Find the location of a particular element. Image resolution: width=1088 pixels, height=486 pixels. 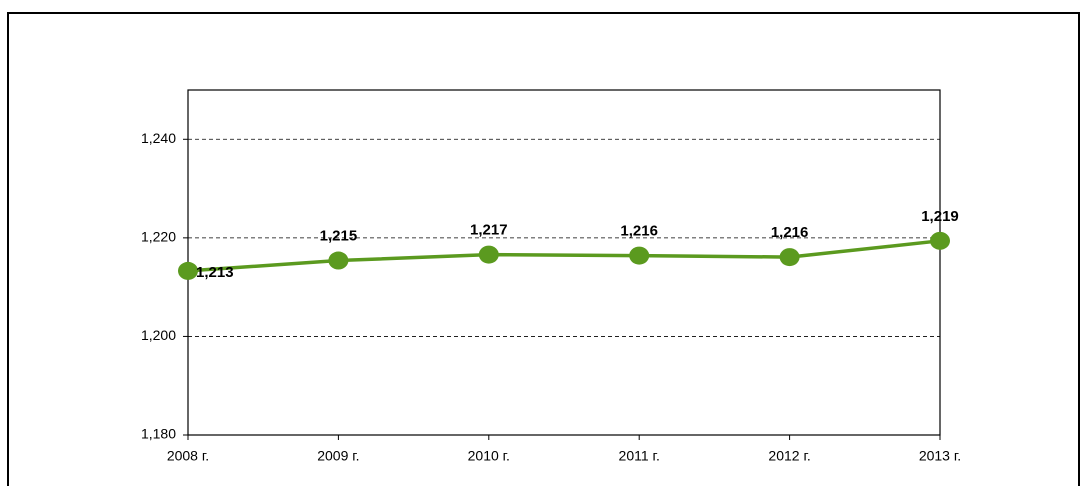

x-tick-label: 2008 г. is located at coordinates (188, 456).